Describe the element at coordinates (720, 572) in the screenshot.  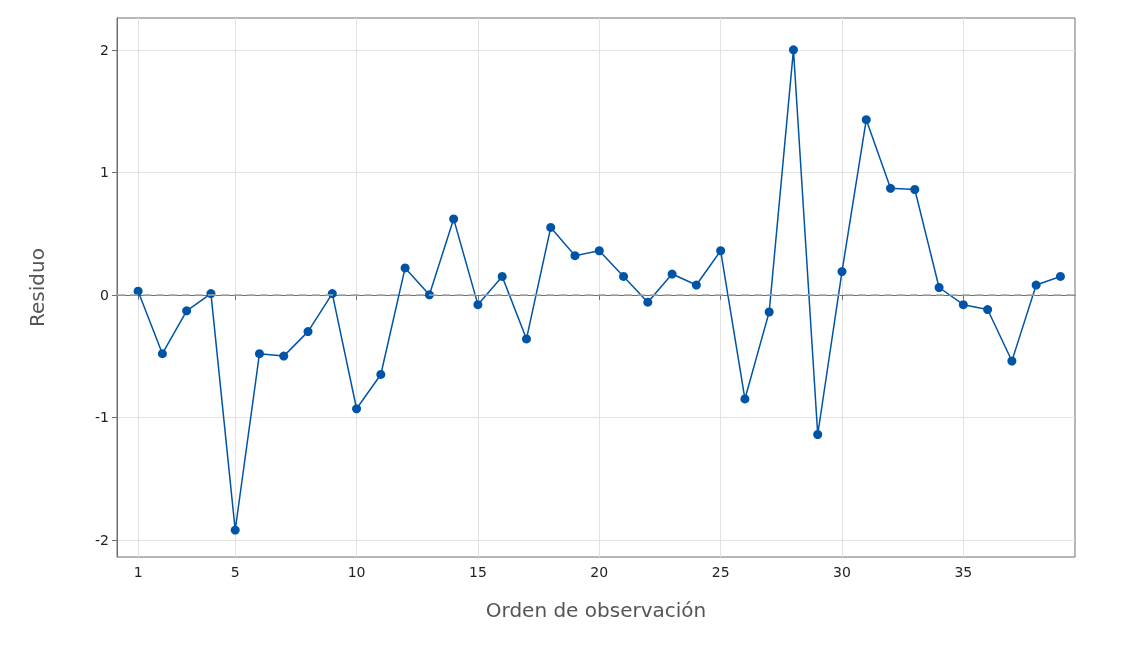
I see `x-tick-label: 25` at that location.